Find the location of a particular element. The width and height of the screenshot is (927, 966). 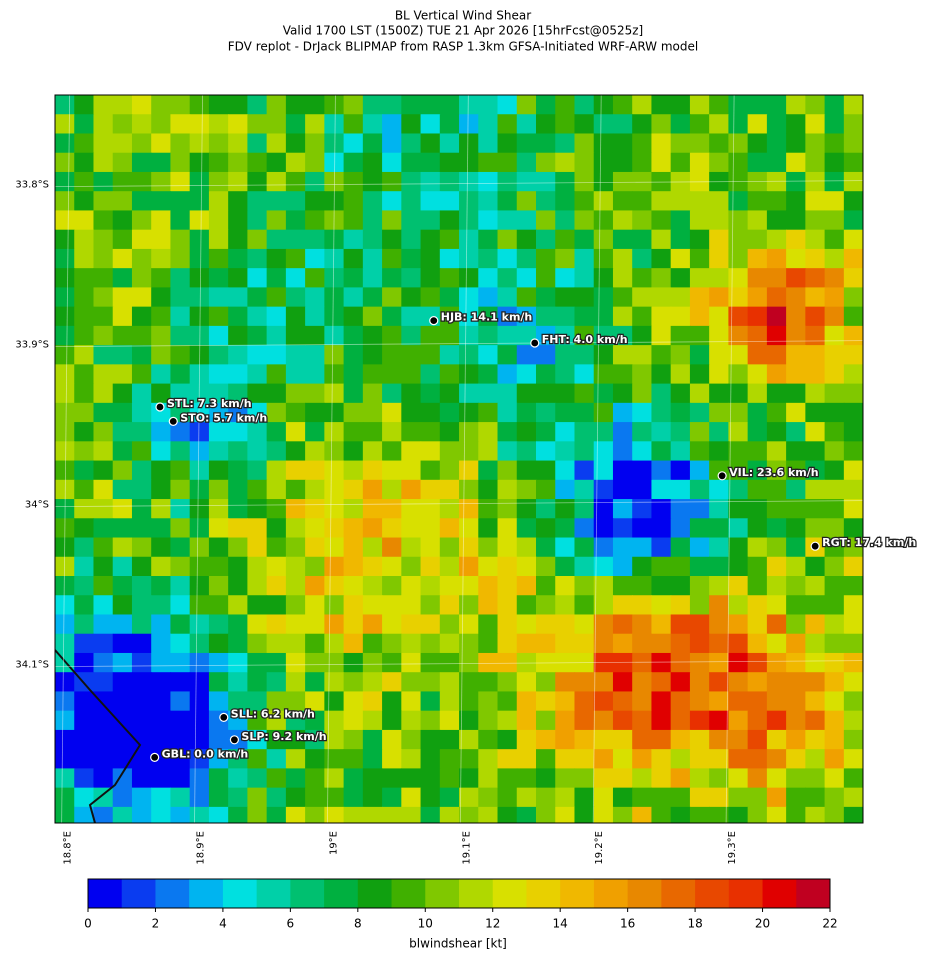

grid-line is located at coordinates (459, 343).